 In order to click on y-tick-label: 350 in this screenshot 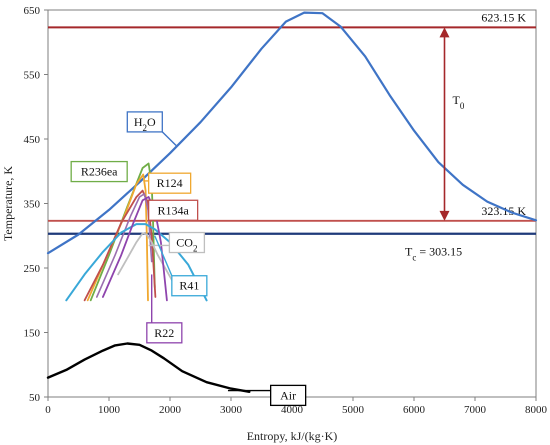, I will do `click(32, 205)`.